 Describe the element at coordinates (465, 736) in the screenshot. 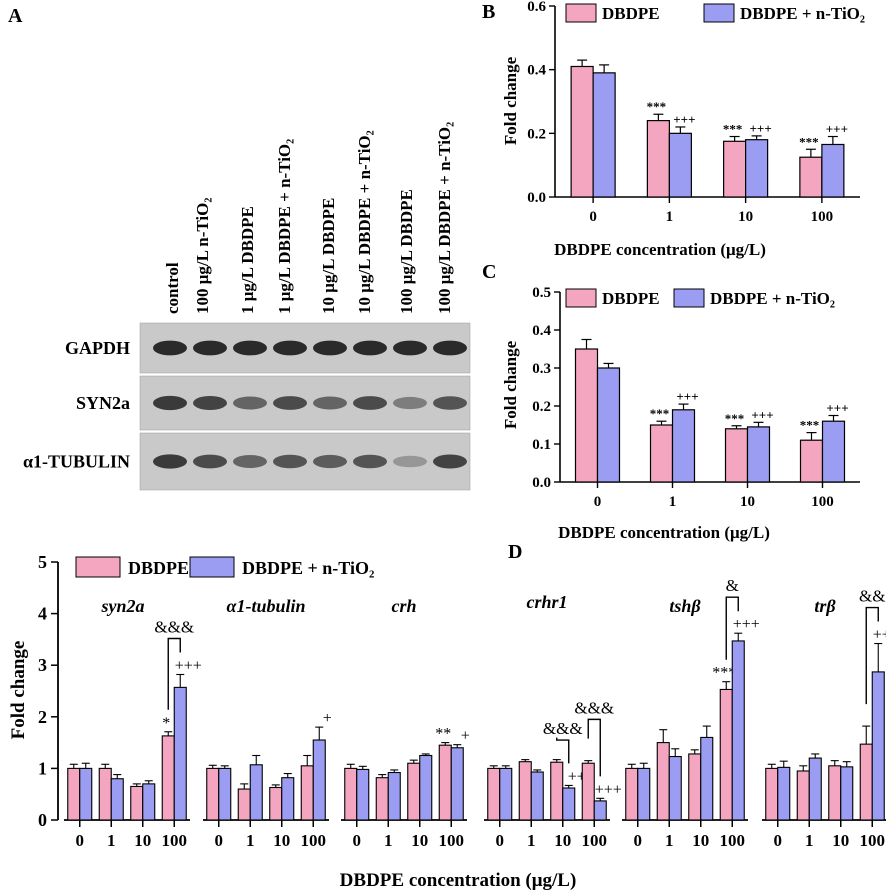

I see `significance-mark: +` at that location.